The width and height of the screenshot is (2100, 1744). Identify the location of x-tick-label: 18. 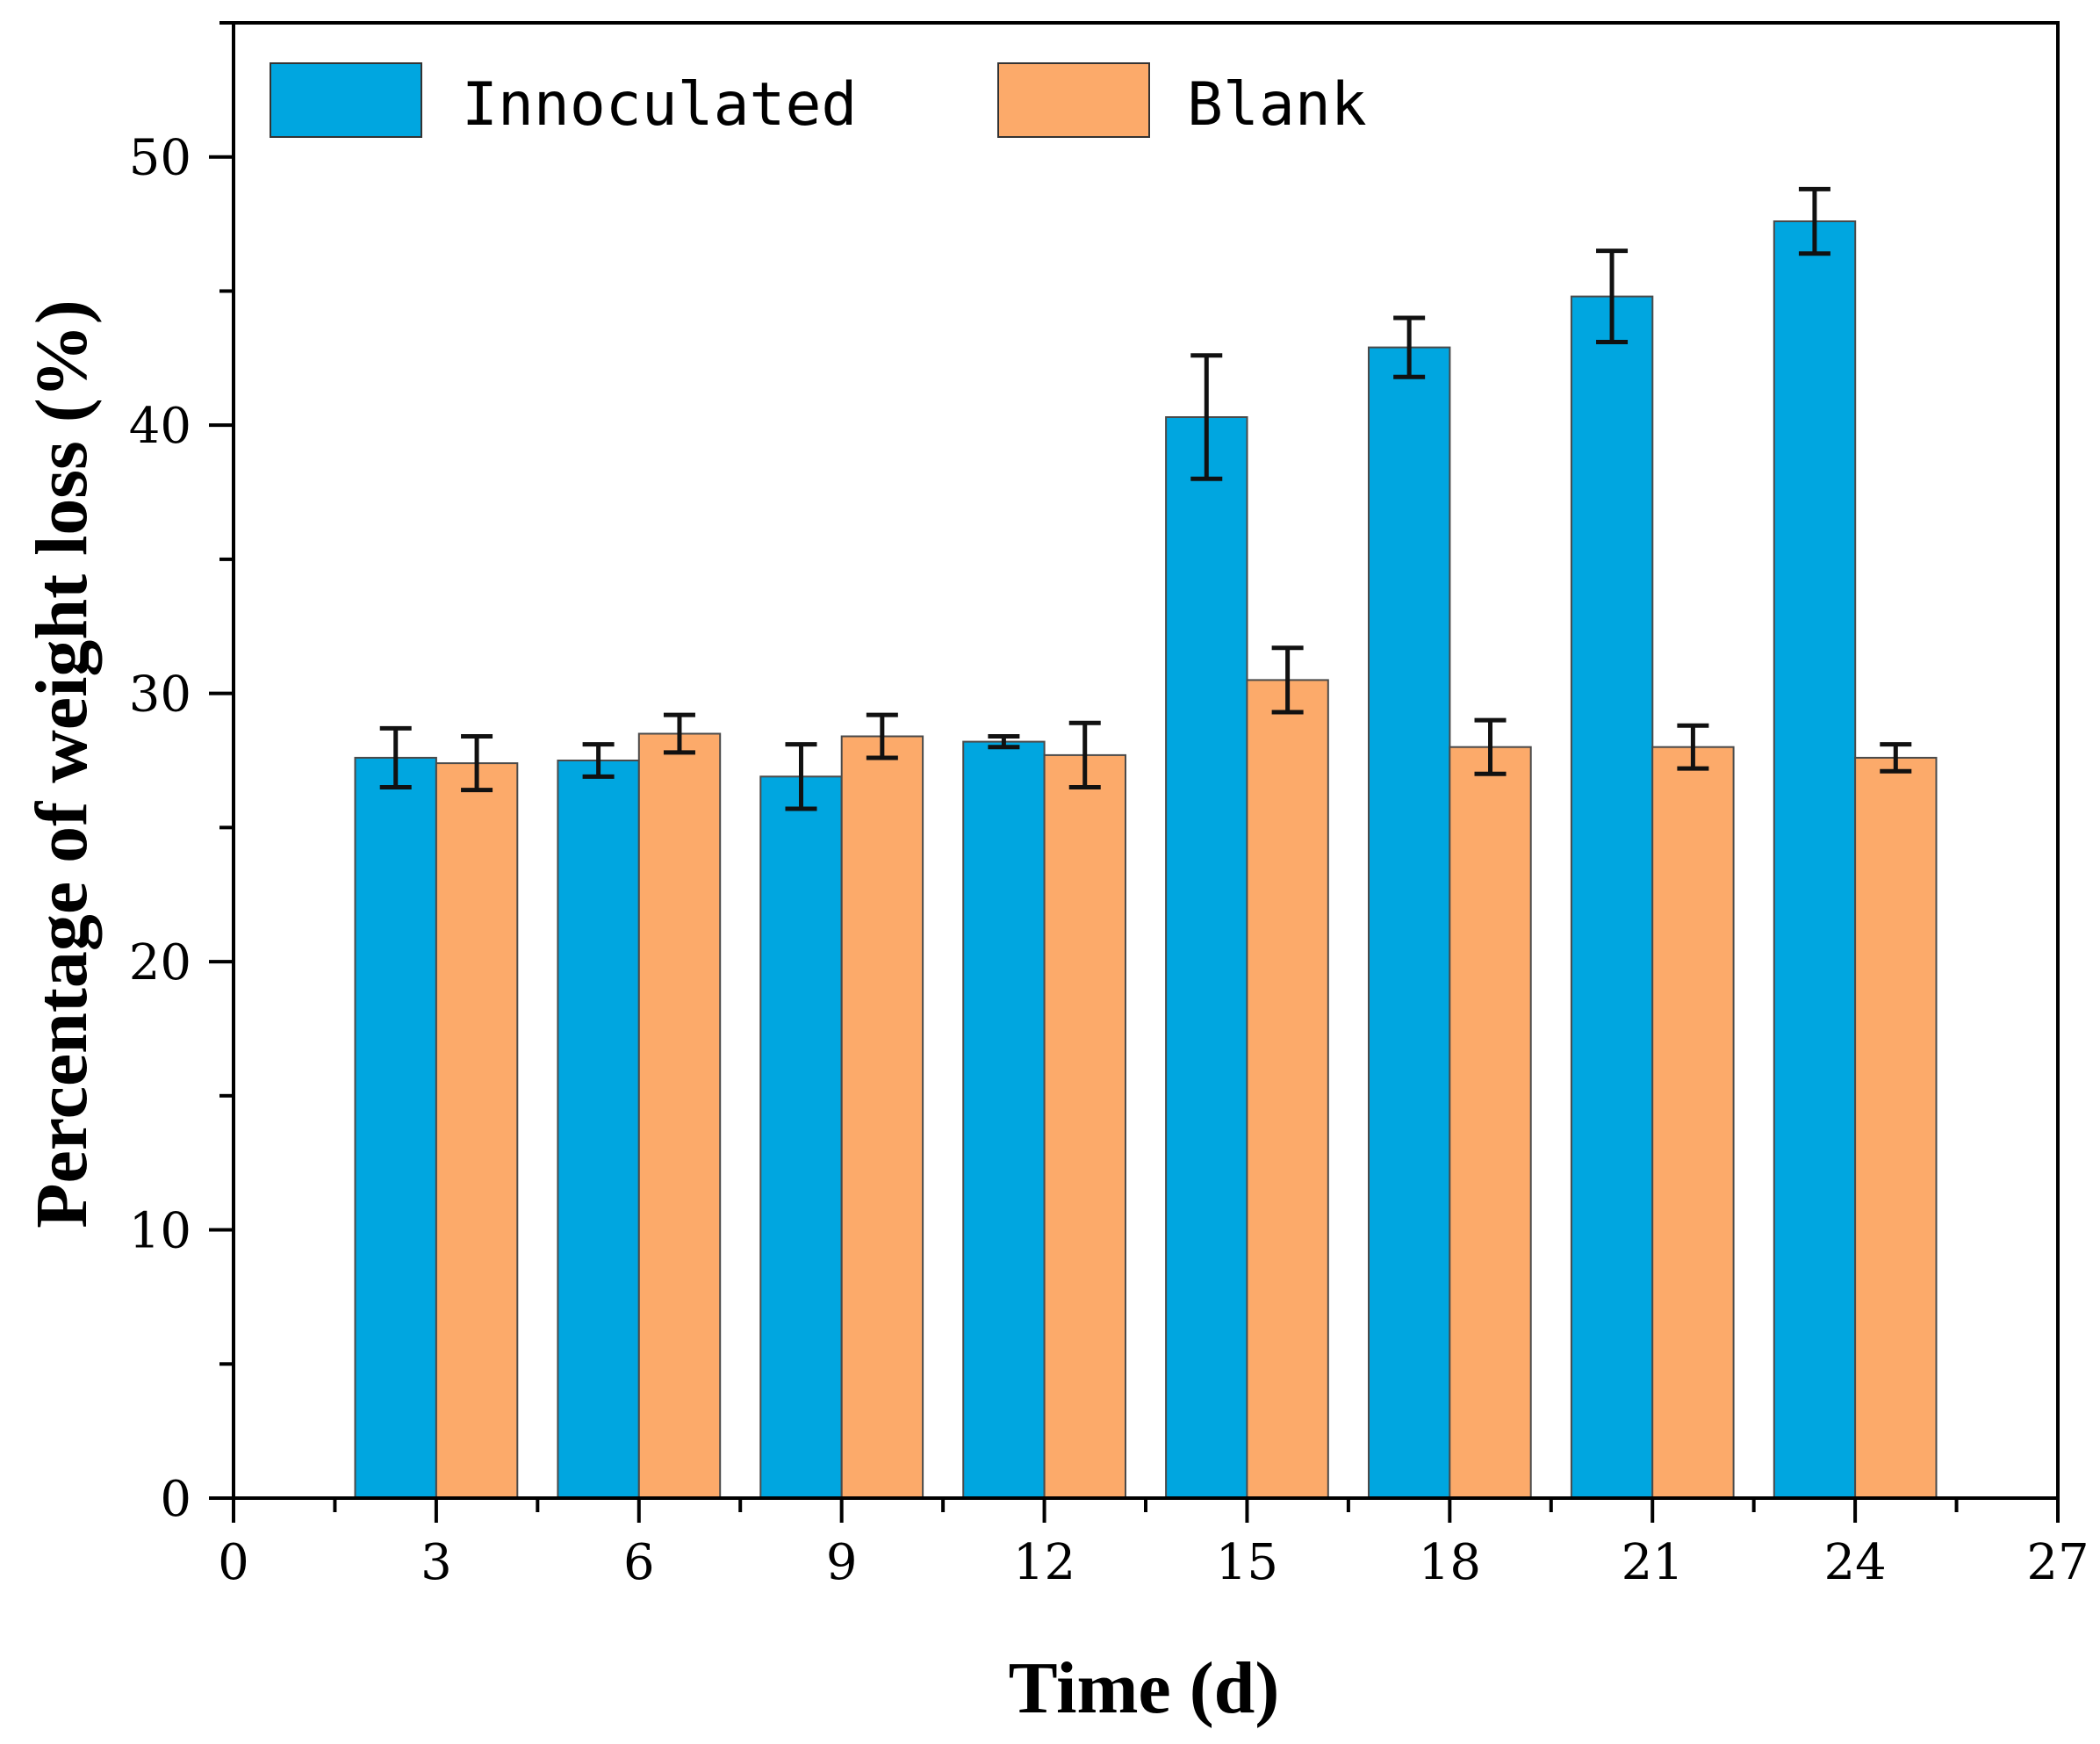
(1450, 1562).